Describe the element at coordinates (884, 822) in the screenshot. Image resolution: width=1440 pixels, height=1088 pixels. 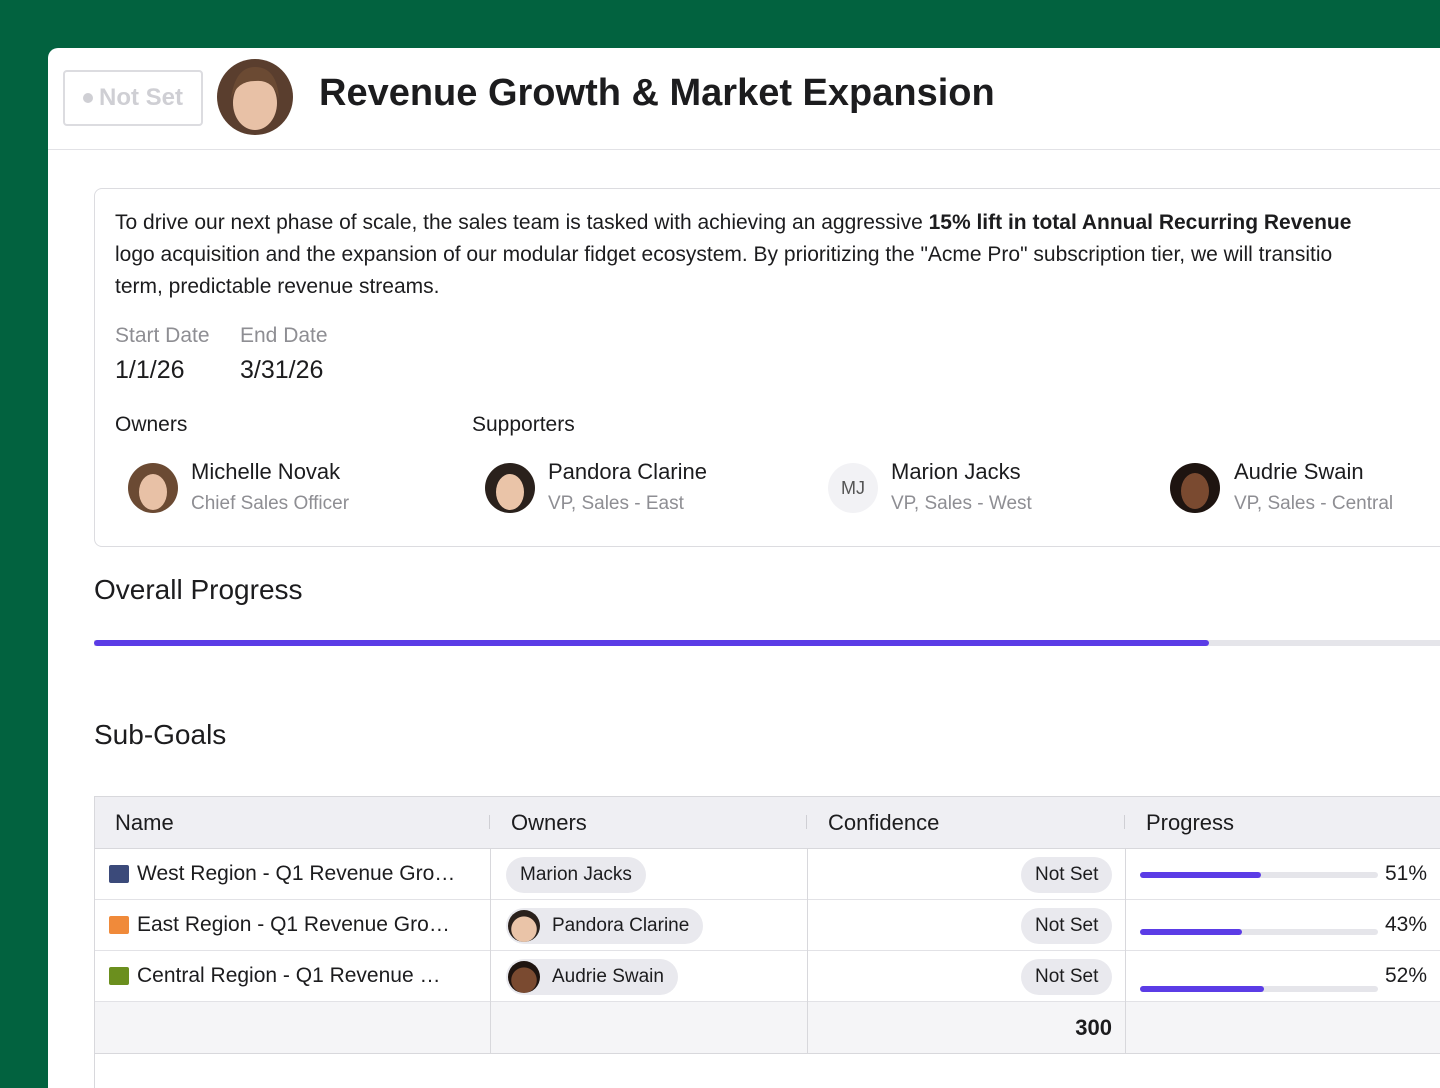
I see `column-header-text: Confidence` at that location.